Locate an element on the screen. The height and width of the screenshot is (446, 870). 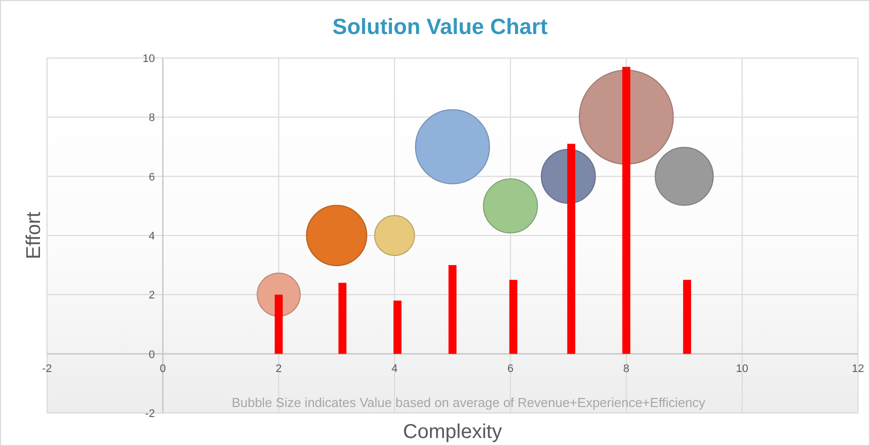
x-tick-label: 0 is located at coordinates (163, 368).